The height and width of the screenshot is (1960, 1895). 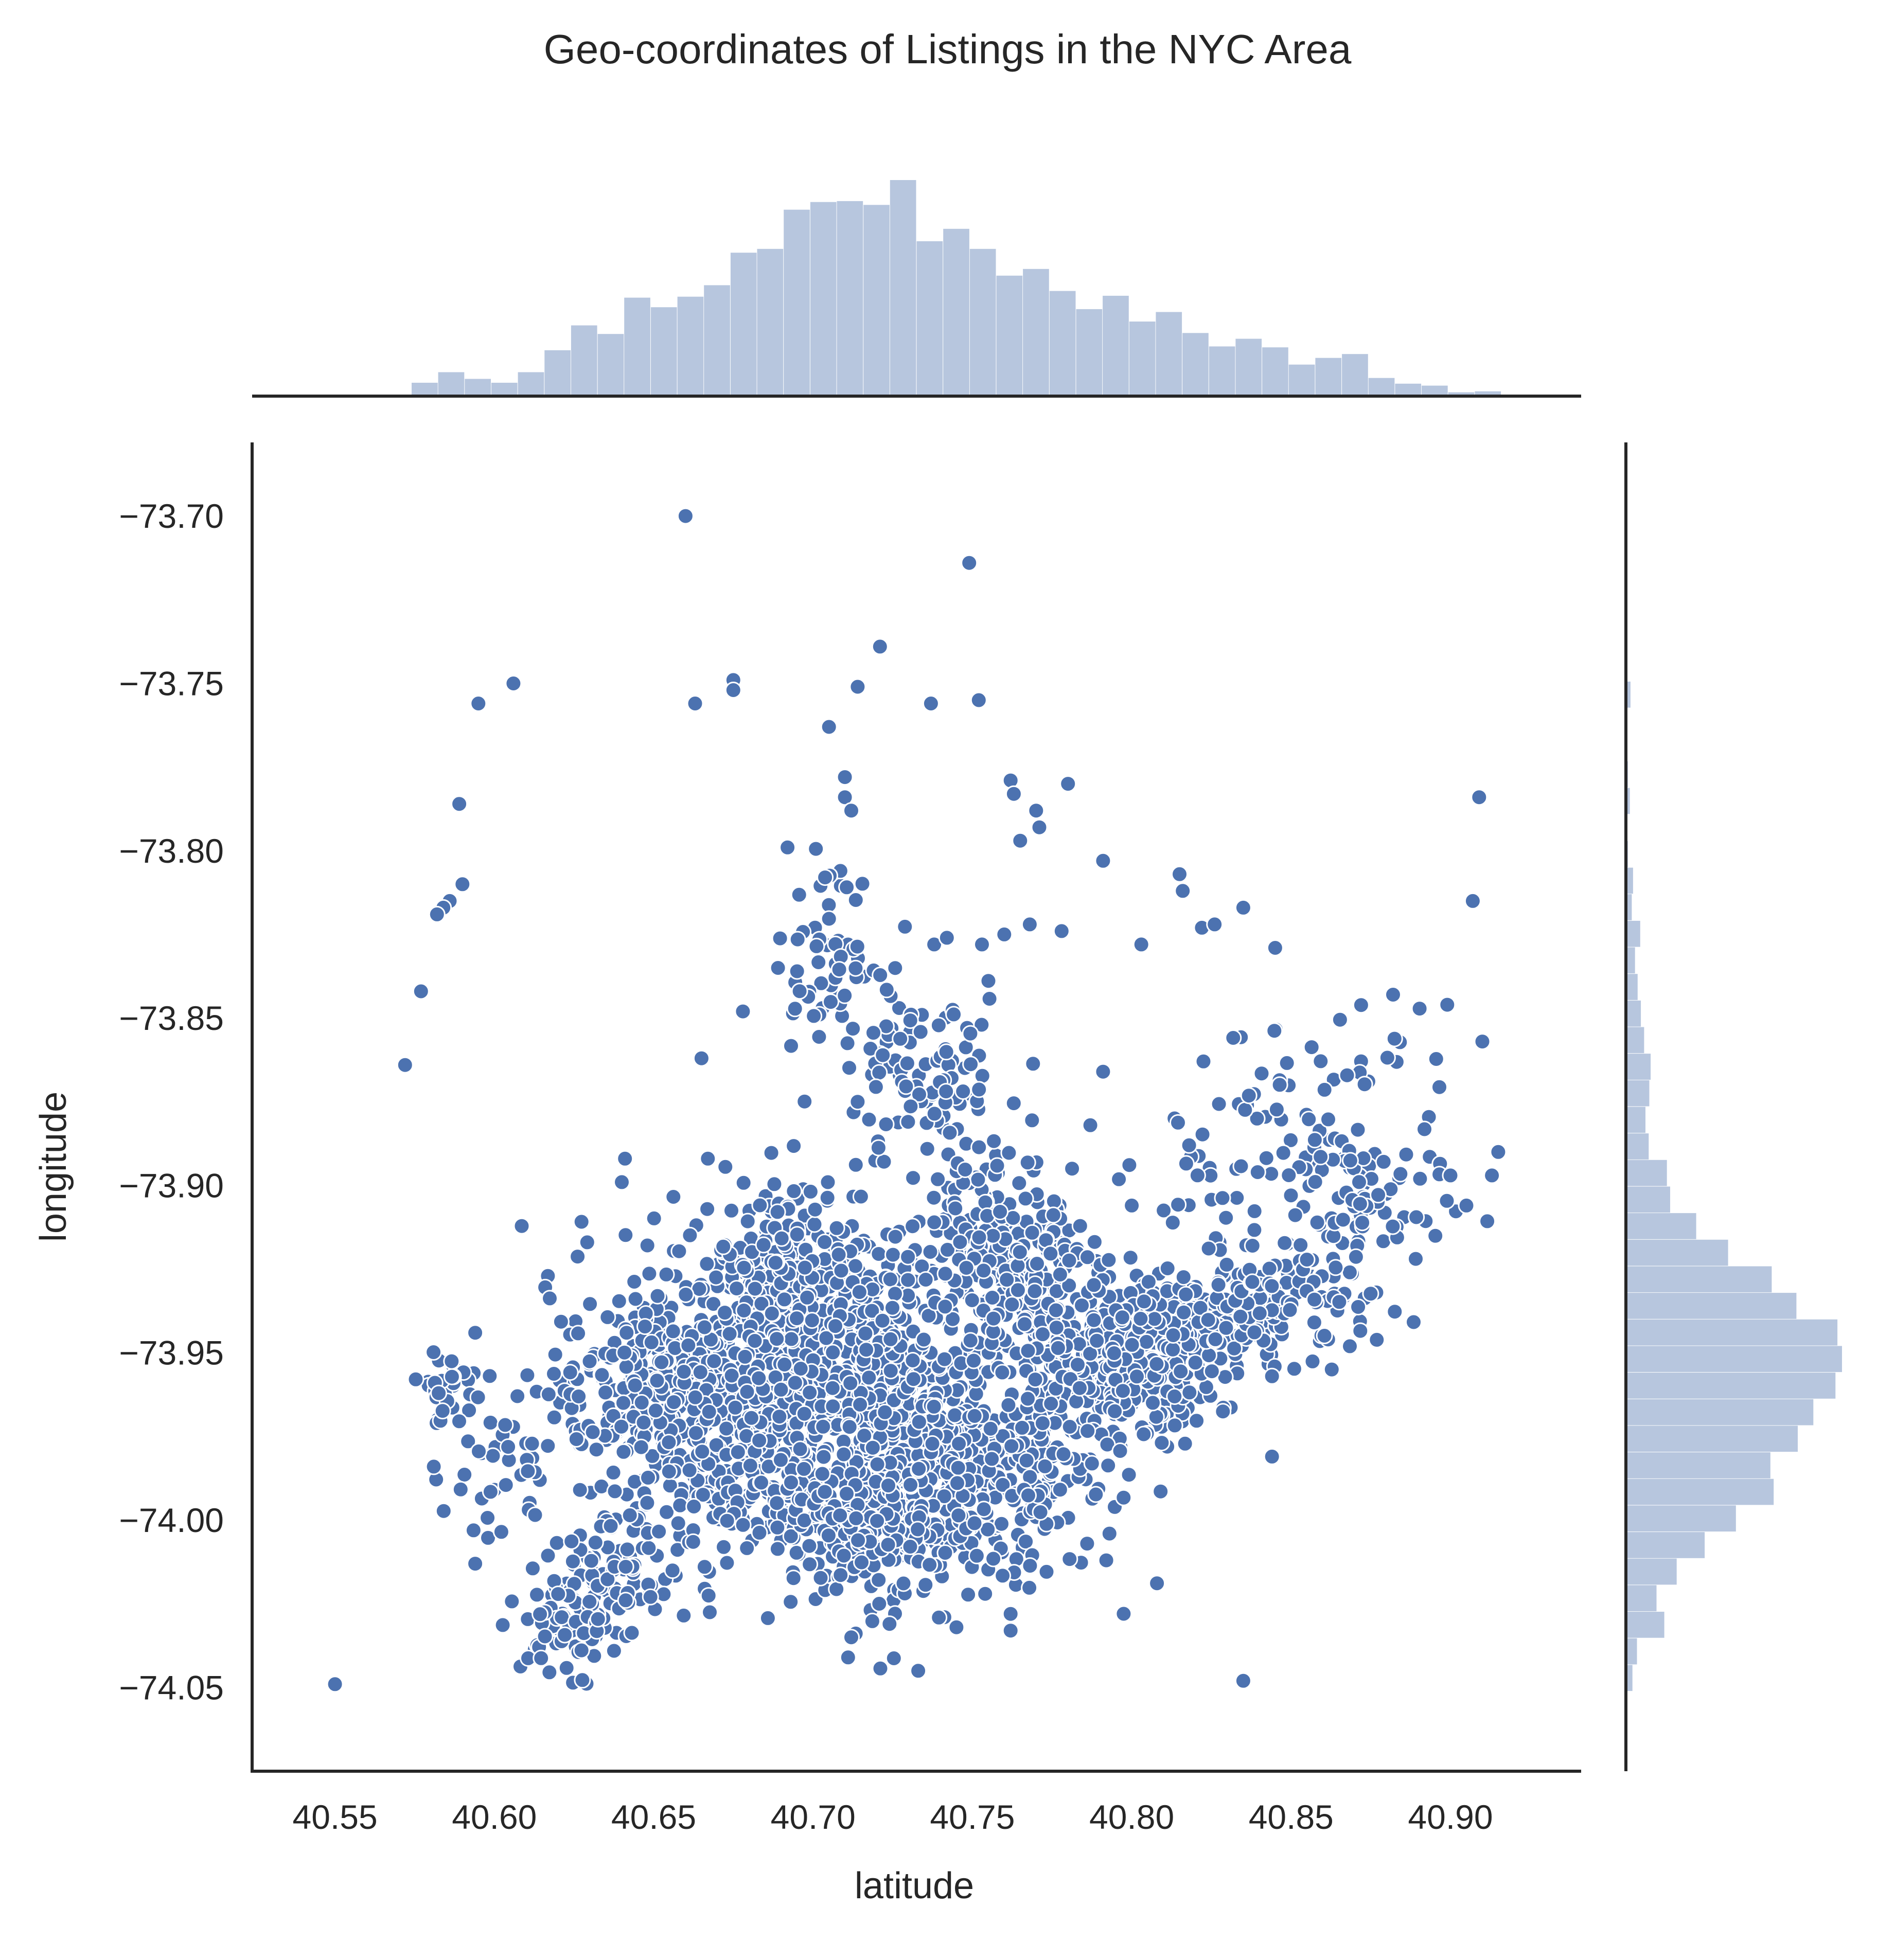 What do you see at coordinates (494, 1817) in the screenshot?
I see `x-tick-label: 40.60` at bounding box center [494, 1817].